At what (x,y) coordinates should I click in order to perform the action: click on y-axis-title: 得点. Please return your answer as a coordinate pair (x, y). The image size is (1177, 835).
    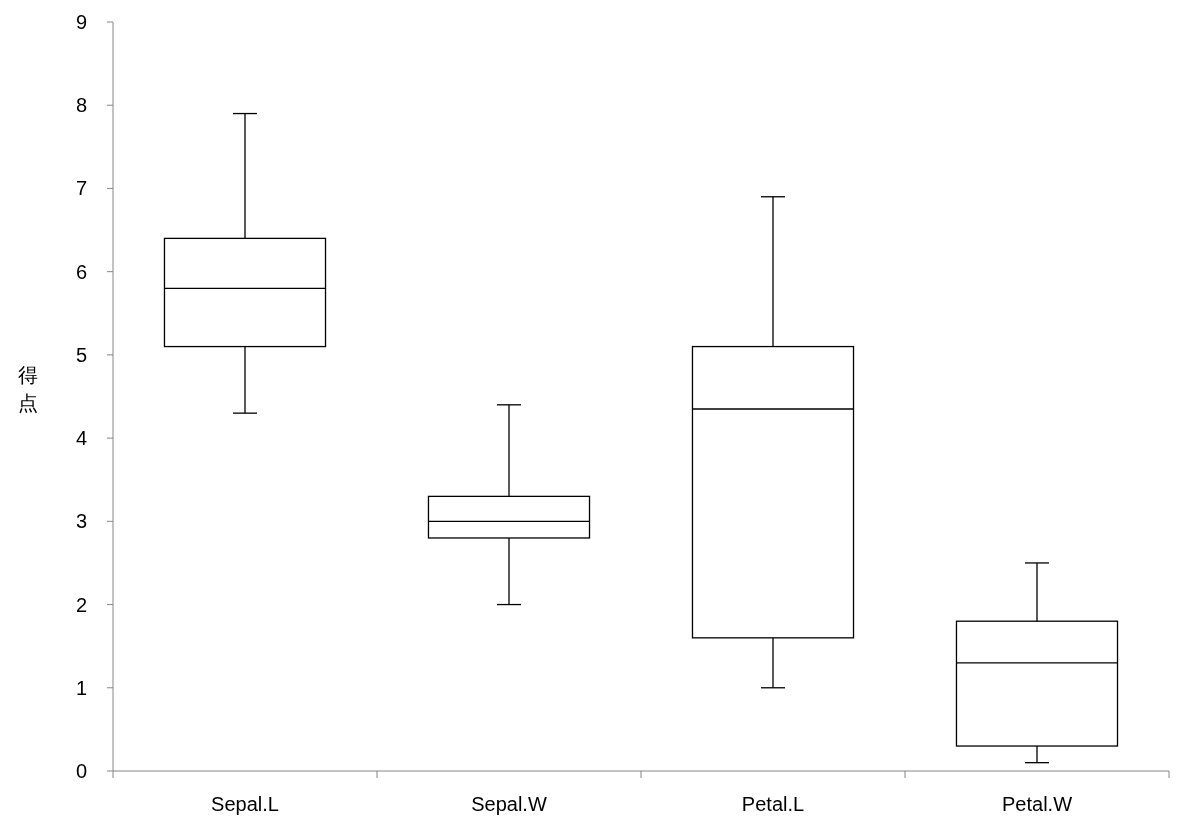
    Looking at the image, I should click on (28, 388).